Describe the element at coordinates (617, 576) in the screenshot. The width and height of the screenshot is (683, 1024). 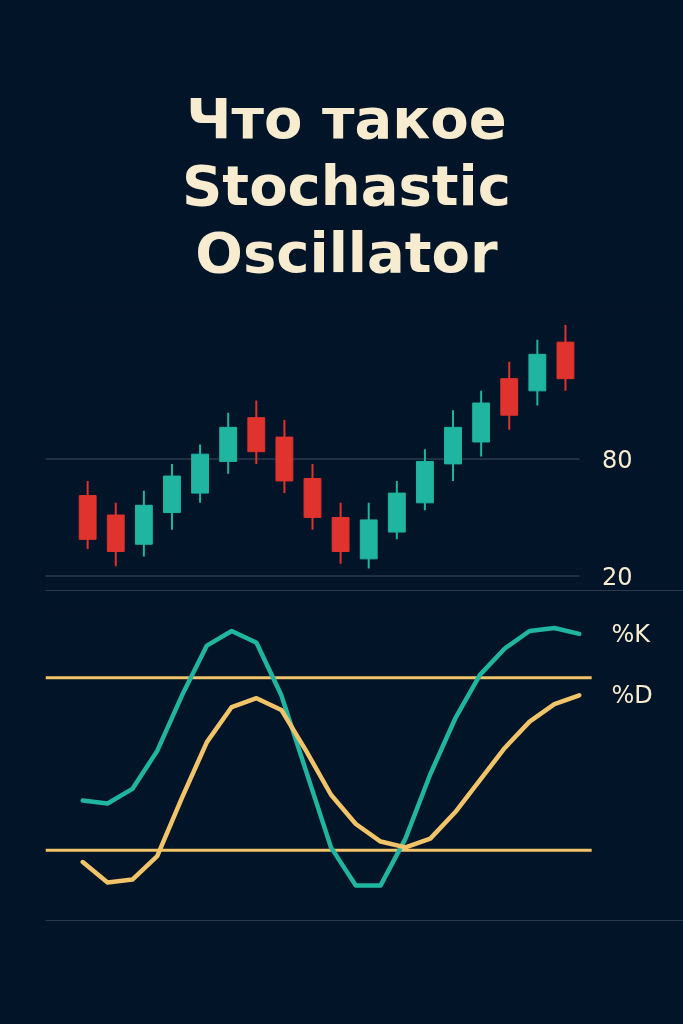
I see `text: 20` at that location.